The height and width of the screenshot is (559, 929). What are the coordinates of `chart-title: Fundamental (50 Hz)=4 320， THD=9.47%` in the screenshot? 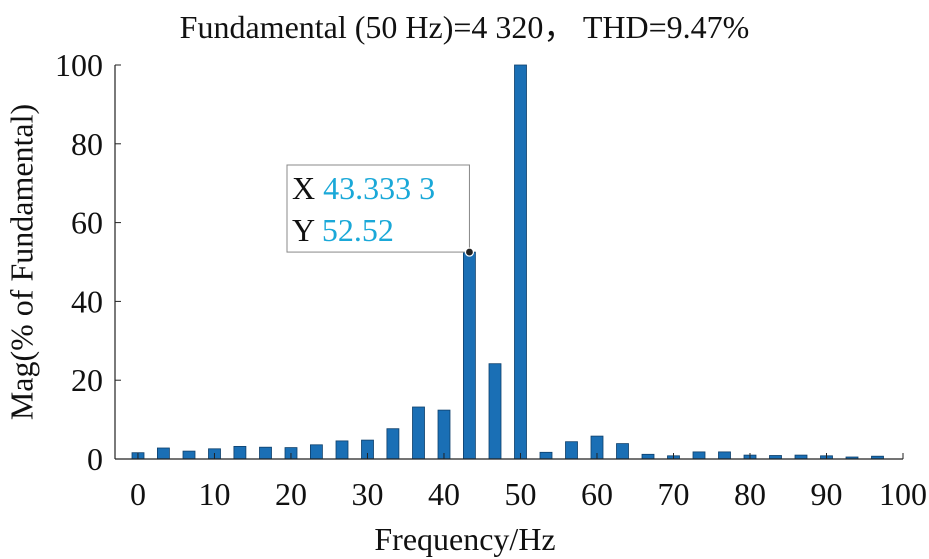 It's located at (464, 27).